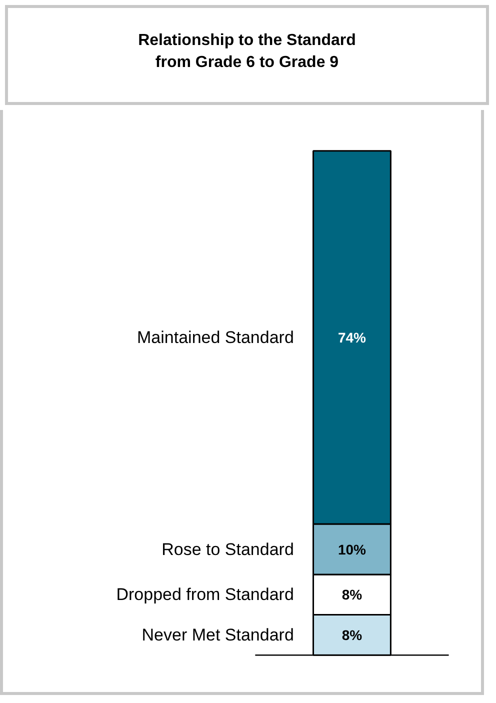 This screenshot has height=703, width=496. Describe the element at coordinates (218, 634) in the screenshot. I see `series-label: Never Met Standard` at that location.